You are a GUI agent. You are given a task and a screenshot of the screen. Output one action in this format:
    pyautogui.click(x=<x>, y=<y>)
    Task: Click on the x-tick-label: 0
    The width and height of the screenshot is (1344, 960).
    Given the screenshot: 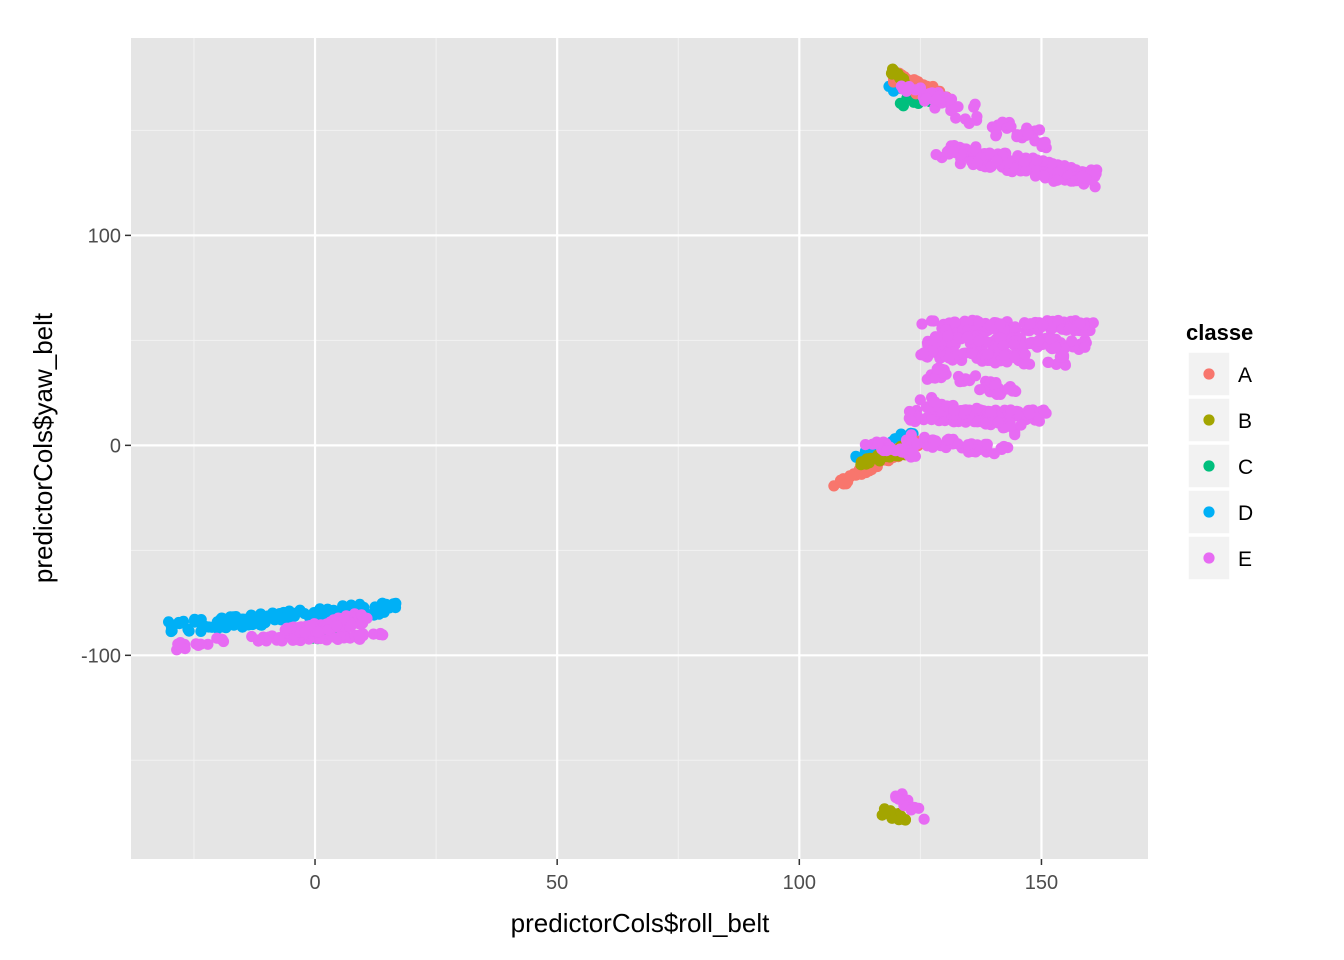 What is the action you would take?
    pyautogui.click(x=314, y=883)
    